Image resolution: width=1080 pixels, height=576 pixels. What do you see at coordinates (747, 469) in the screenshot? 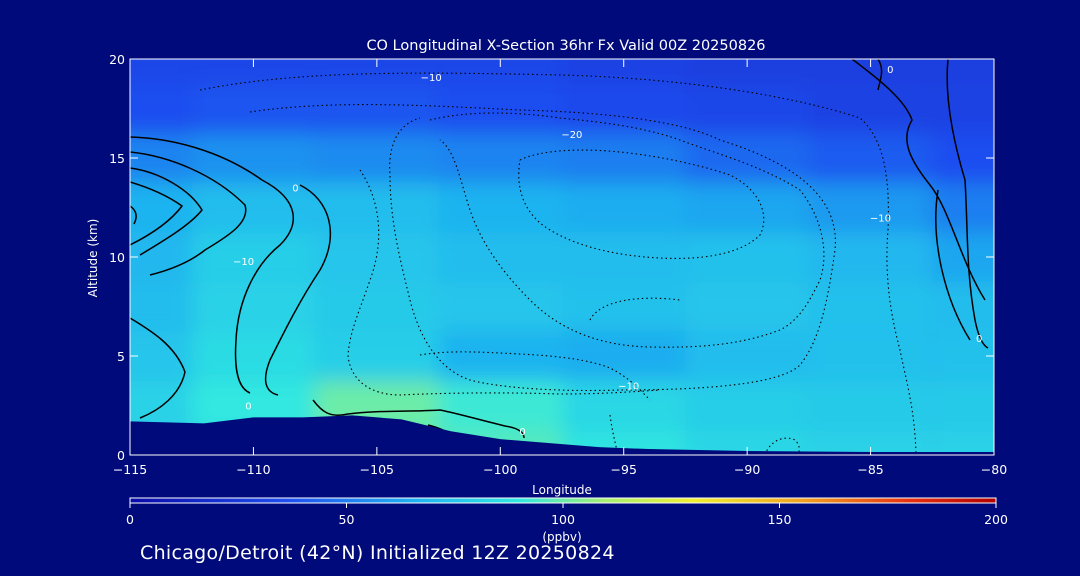
I see `x-tick-label: −90` at bounding box center [747, 469].